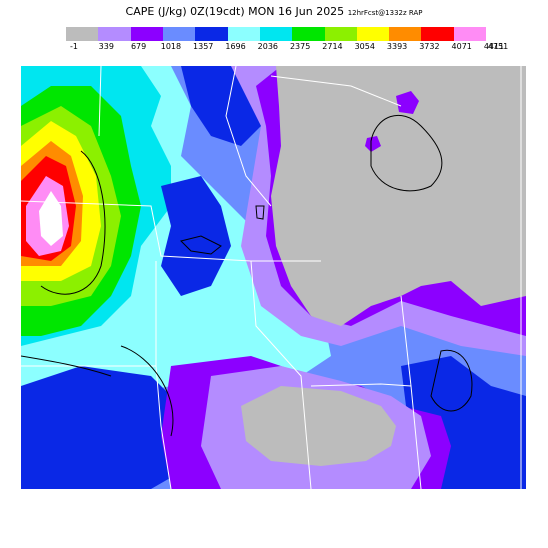 This screenshot has width=548, height=548. Describe the element at coordinates (171, 46) in the screenshot. I see `legend-tick-label: 1018` at that location.